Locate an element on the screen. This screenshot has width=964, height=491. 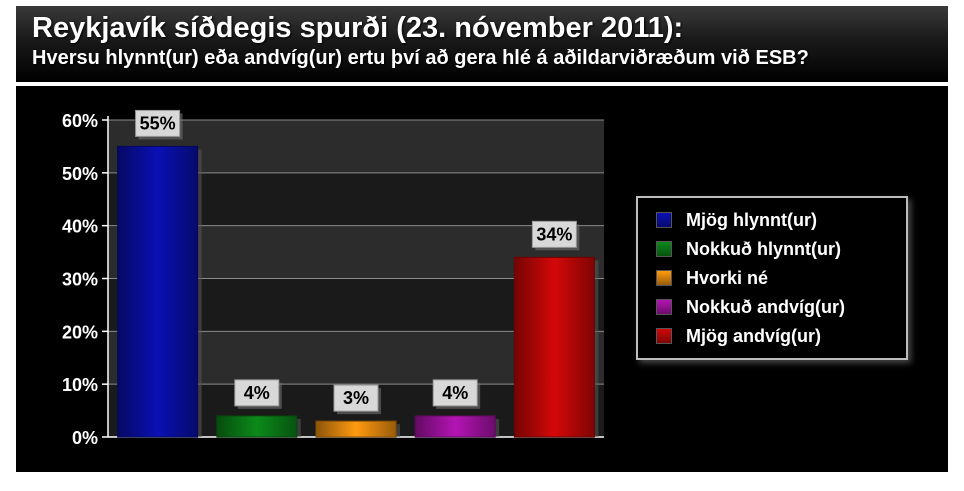
legend-label: Mjög andvíg(ur) is located at coordinates (753, 335).